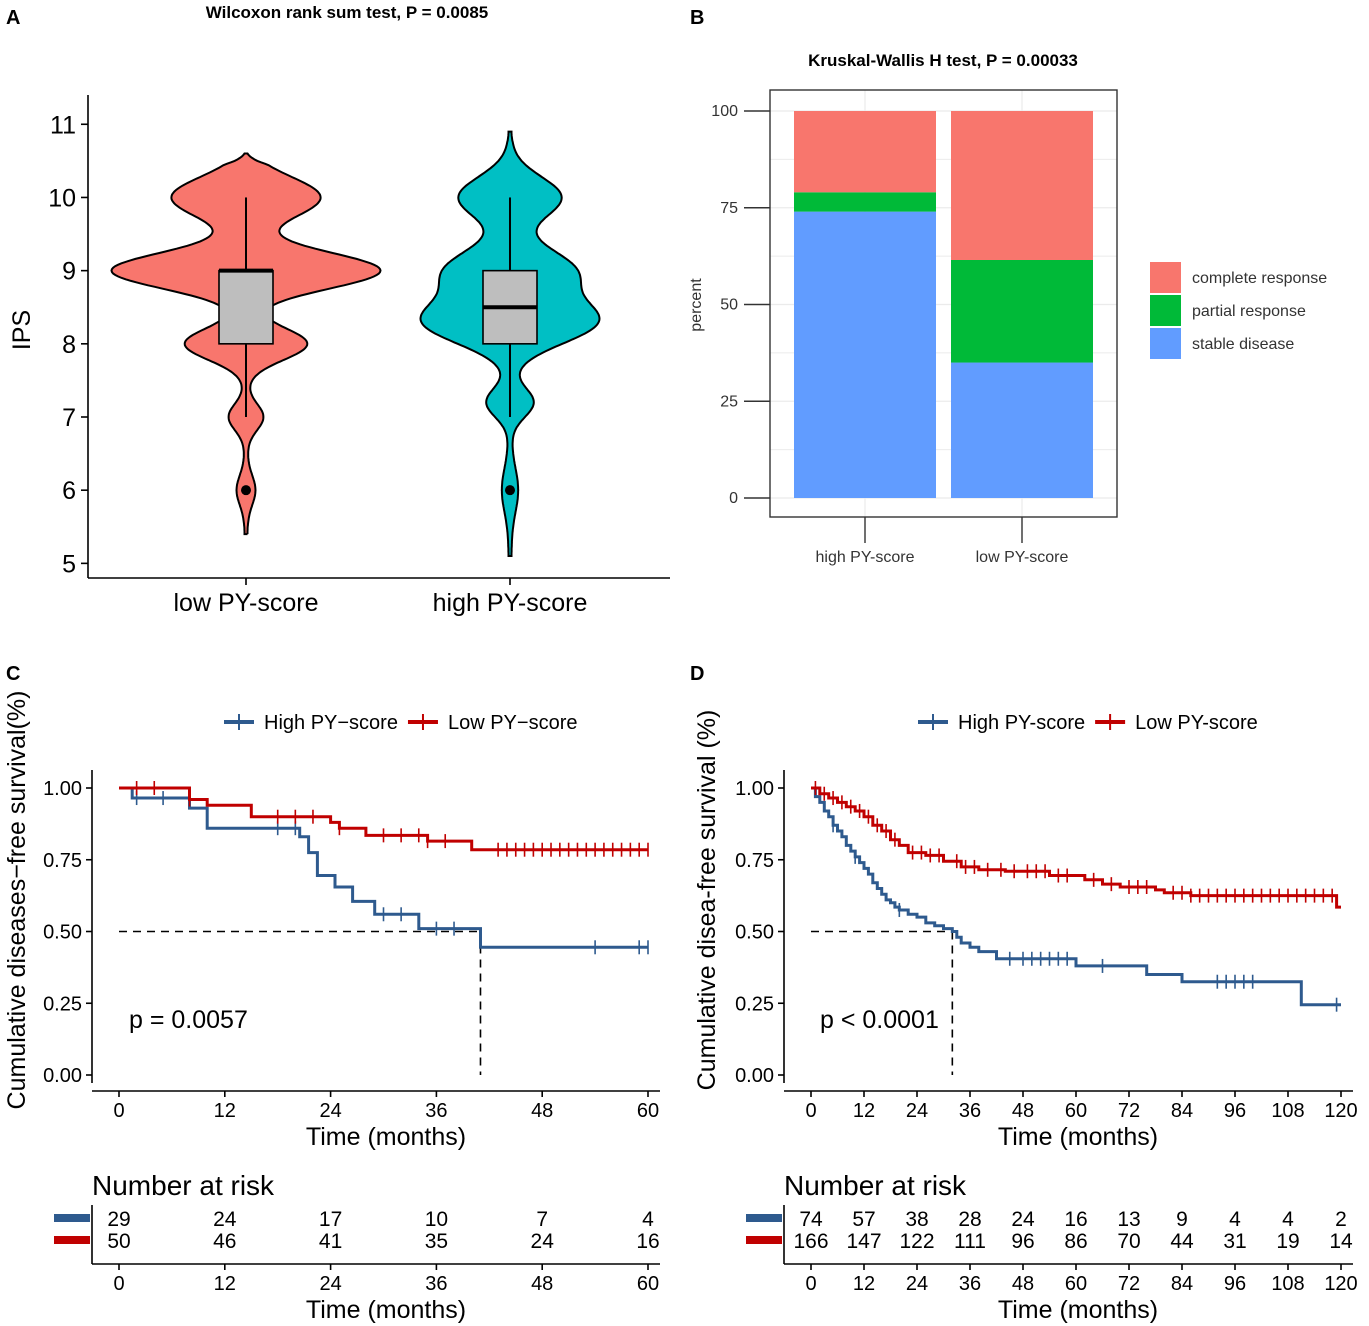 Image resolution: width=1369 pixels, height=1326 pixels. I want to click on legend-swatch-stable-disease, so click(1165, 343).